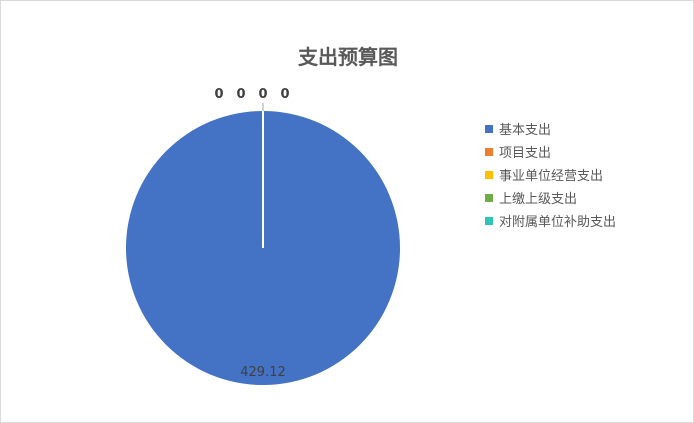 This screenshot has width=694, height=423. I want to click on legend-label: 基本支出, so click(525, 130).